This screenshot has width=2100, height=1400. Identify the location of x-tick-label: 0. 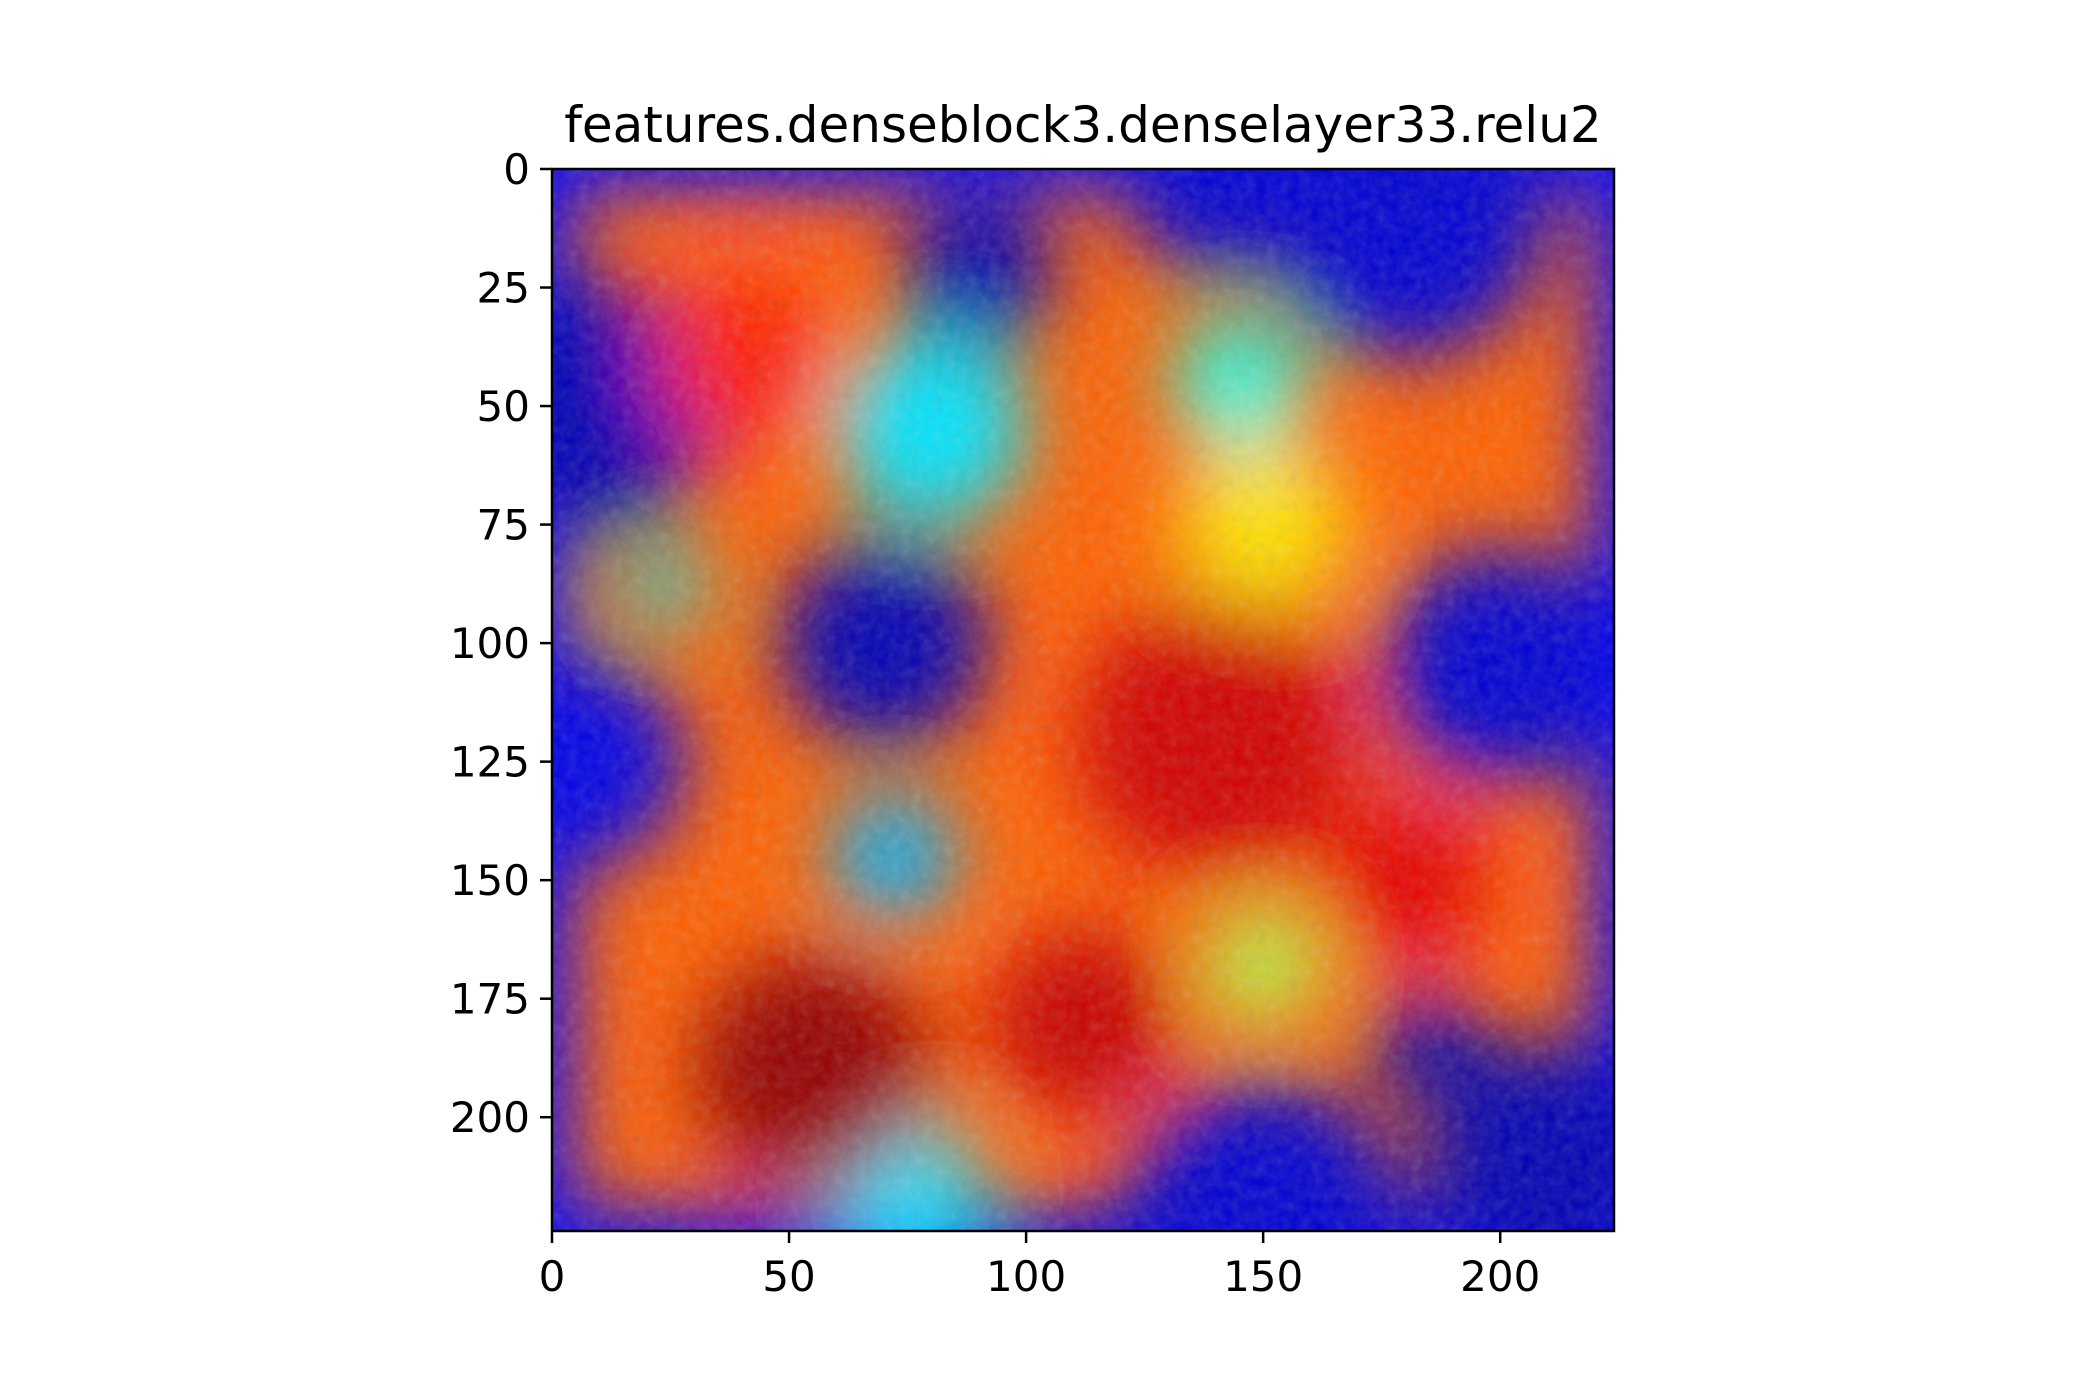
(552, 1276).